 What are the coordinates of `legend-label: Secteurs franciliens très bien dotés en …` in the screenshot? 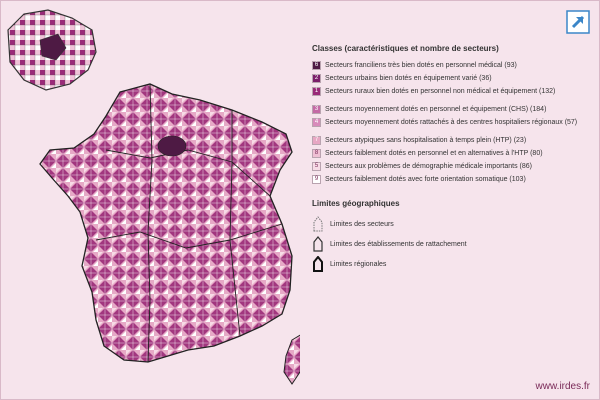 It's located at (421, 65).